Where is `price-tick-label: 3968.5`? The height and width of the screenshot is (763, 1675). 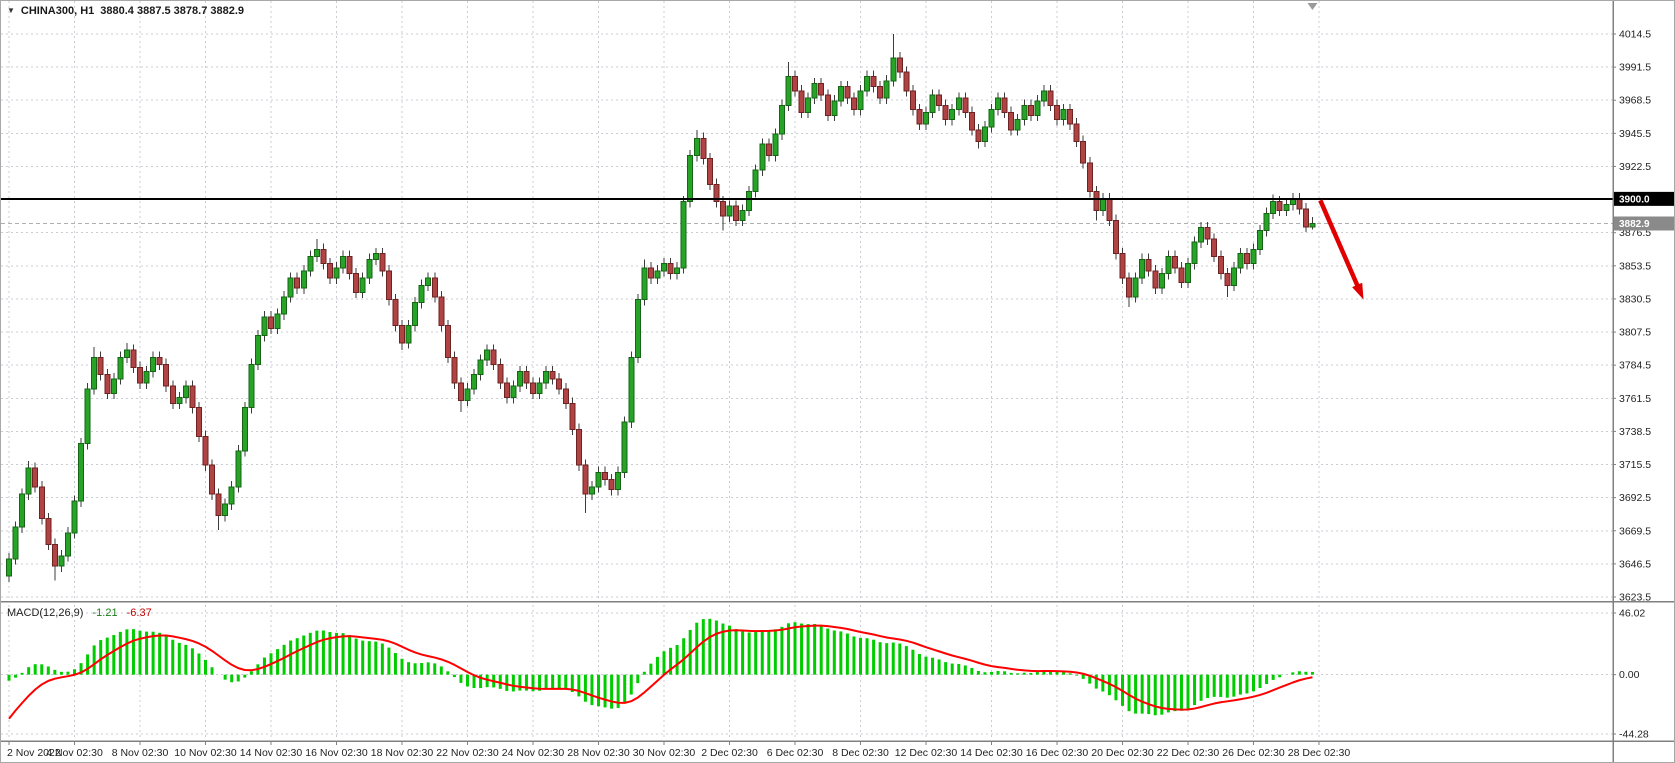
price-tick-label: 3968.5 is located at coordinates (1635, 101).